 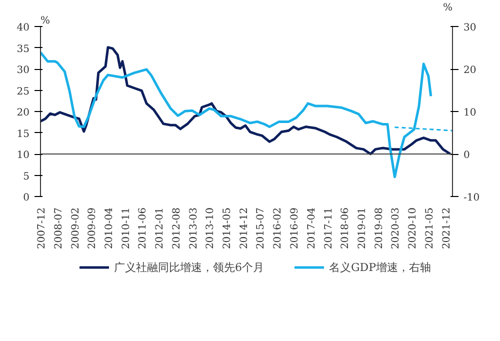 What do you see at coordinates (176, 228) in the screenshot?
I see `x-tick-label: 2012-08` at bounding box center [176, 228].